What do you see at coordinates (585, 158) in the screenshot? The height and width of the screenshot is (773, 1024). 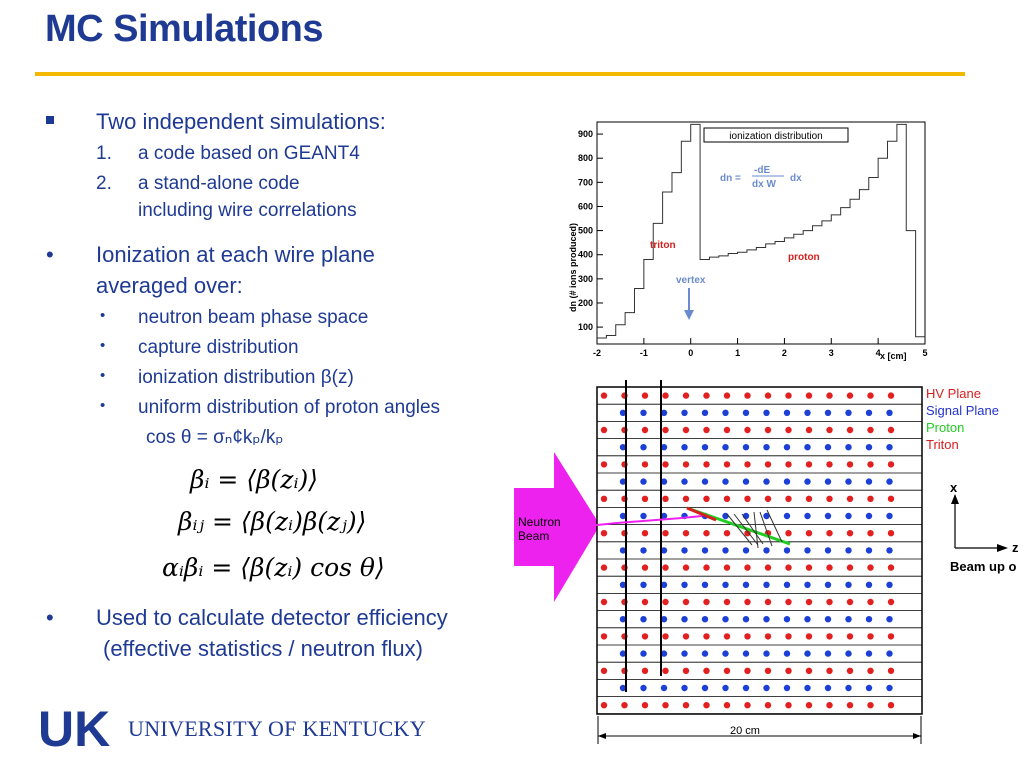 I see `y-tick-label: 800` at bounding box center [585, 158].